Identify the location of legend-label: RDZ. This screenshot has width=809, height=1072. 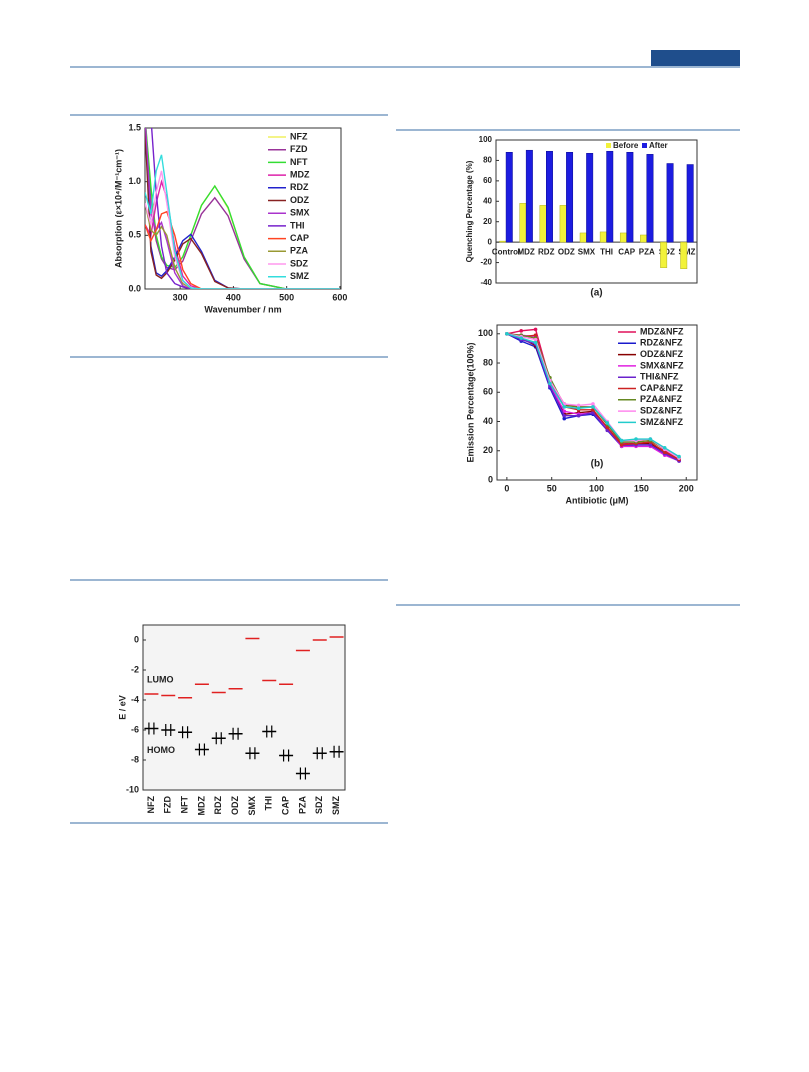
(299, 187).